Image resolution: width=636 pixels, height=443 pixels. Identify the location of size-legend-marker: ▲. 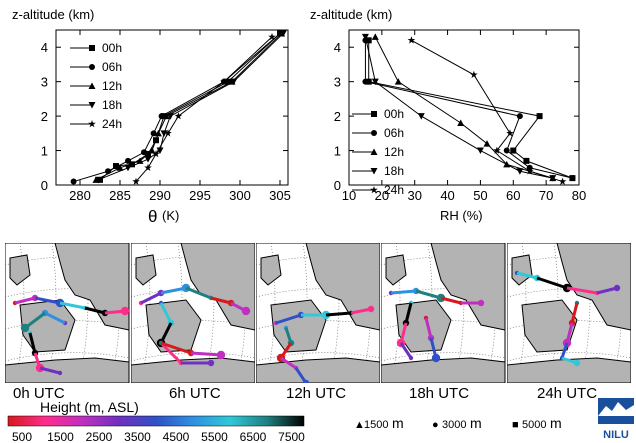
(359, 425).